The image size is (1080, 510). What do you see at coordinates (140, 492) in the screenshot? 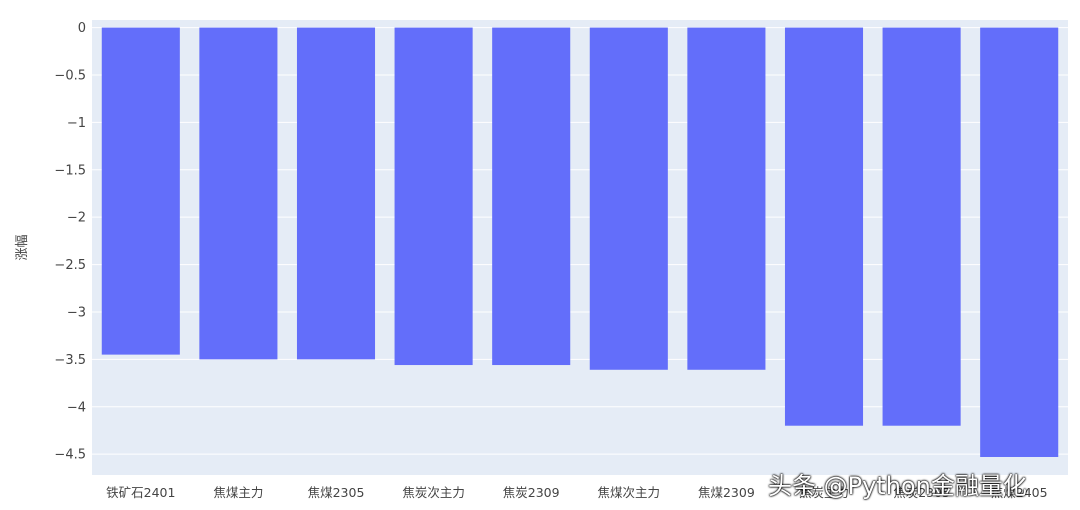
I see `x-tick-label: 铁矿石2401` at bounding box center [140, 492].